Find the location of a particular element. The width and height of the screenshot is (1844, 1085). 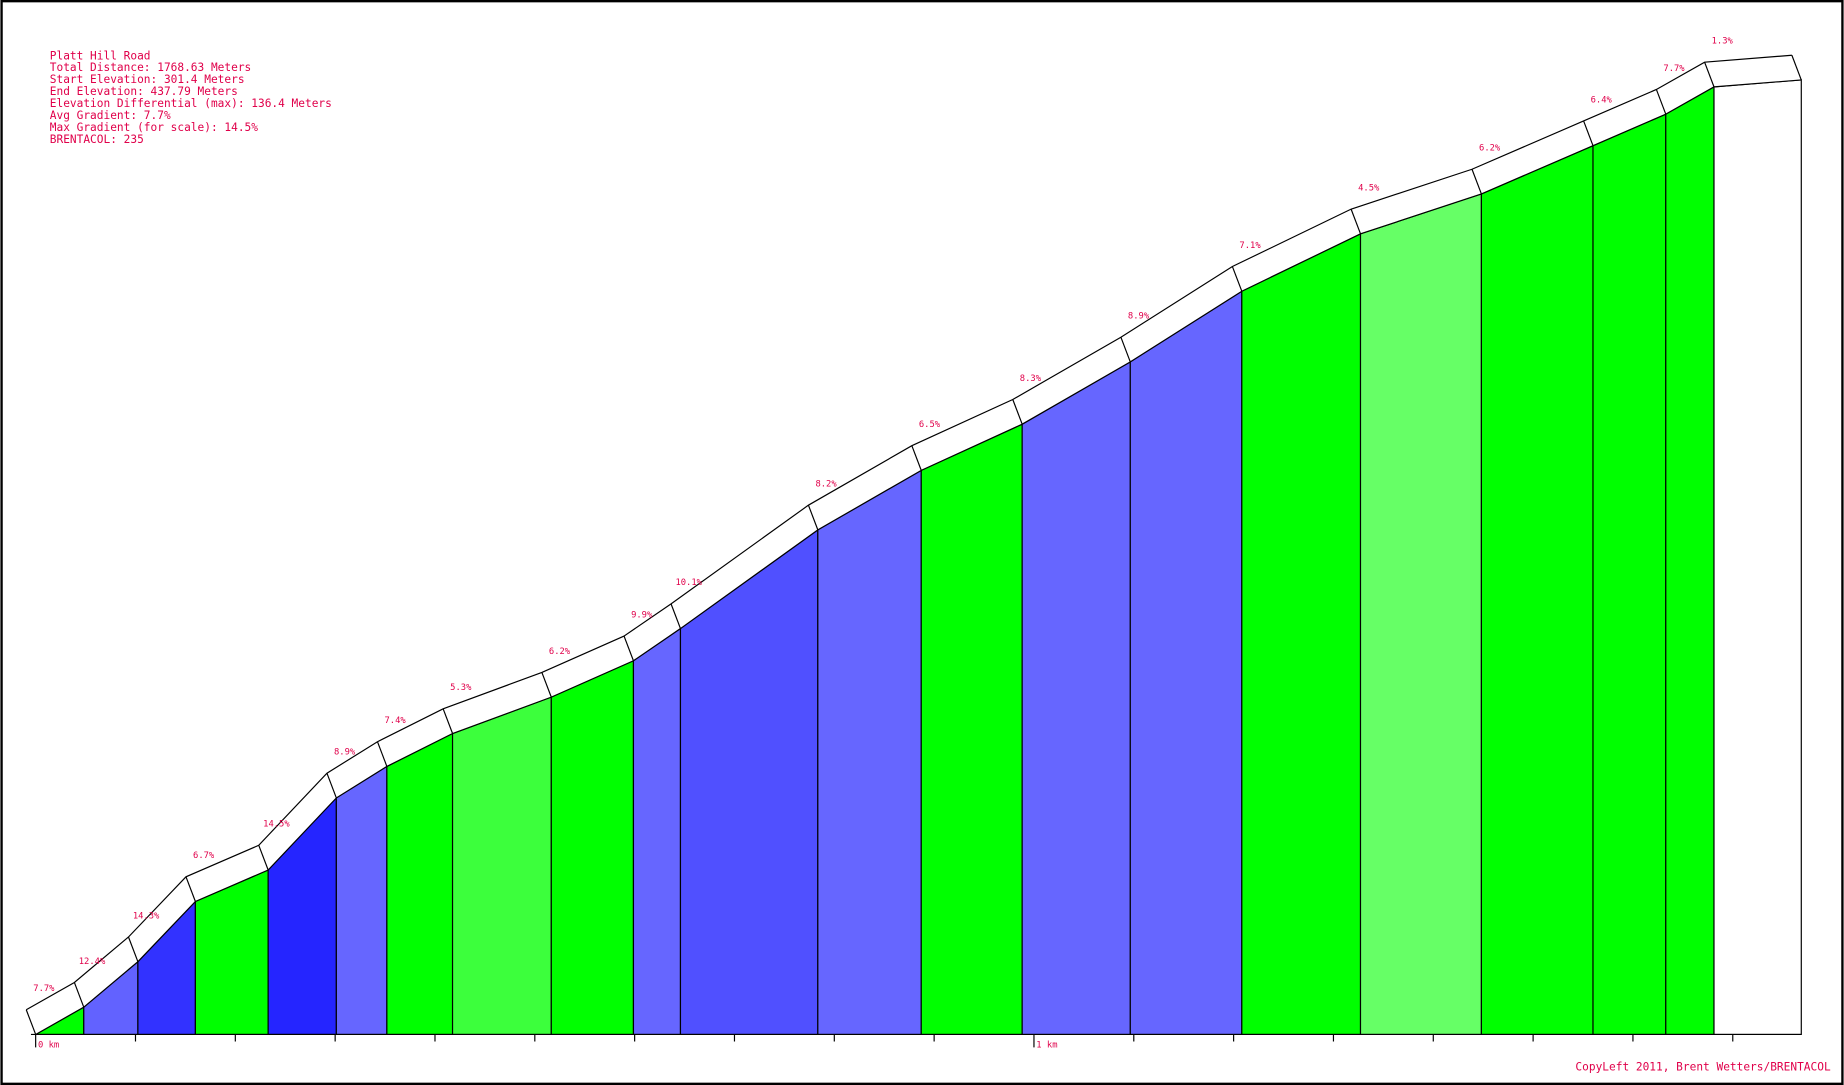

gradient-label: 8.2% is located at coordinates (826, 485).